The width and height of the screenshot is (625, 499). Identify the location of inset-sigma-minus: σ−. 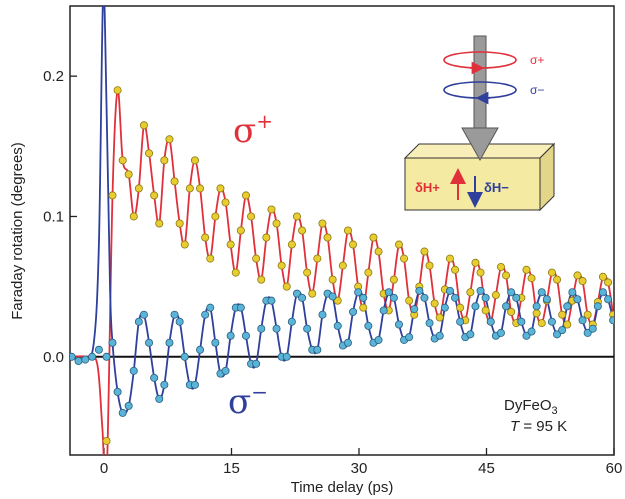
(537, 90).